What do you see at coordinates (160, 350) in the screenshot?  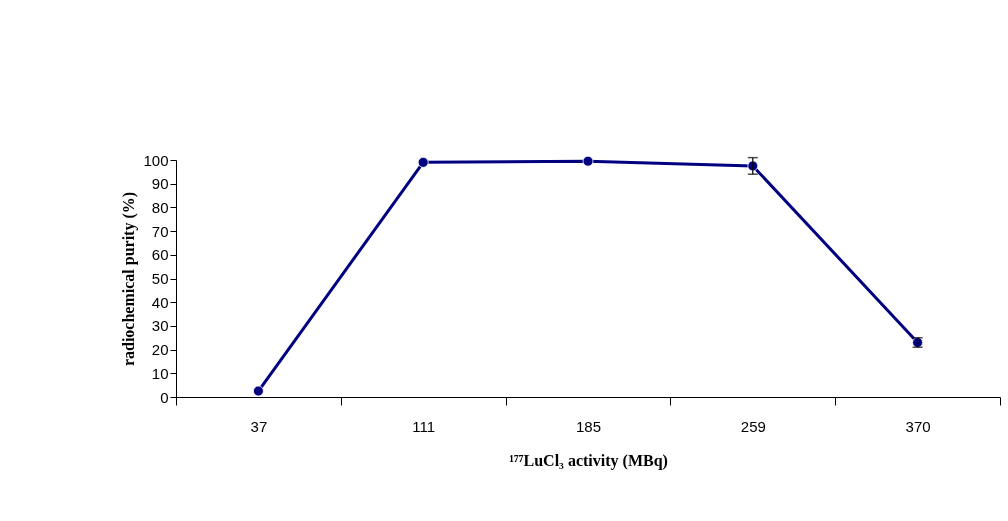 I see `y-tick-label: 20` at bounding box center [160, 350].